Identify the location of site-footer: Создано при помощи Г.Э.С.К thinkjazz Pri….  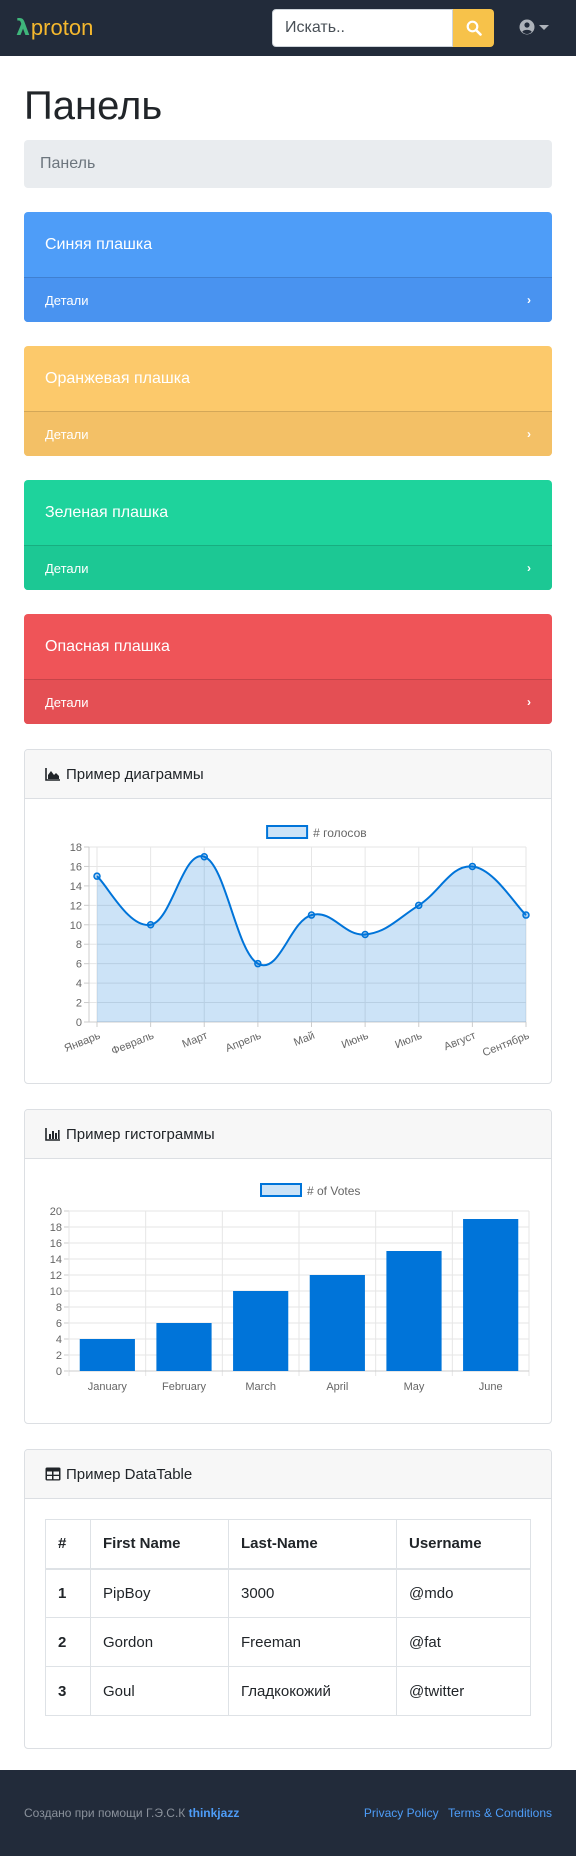
(288, 1813).